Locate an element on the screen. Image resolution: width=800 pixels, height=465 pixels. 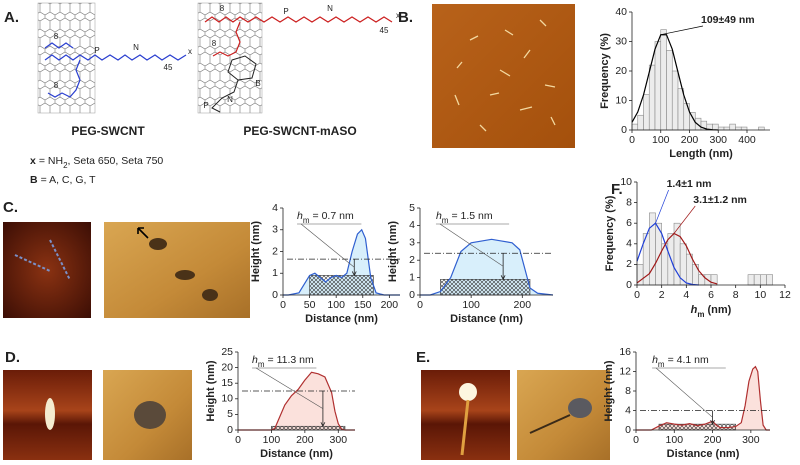
atom-label: B is located at coordinates (257, 83).